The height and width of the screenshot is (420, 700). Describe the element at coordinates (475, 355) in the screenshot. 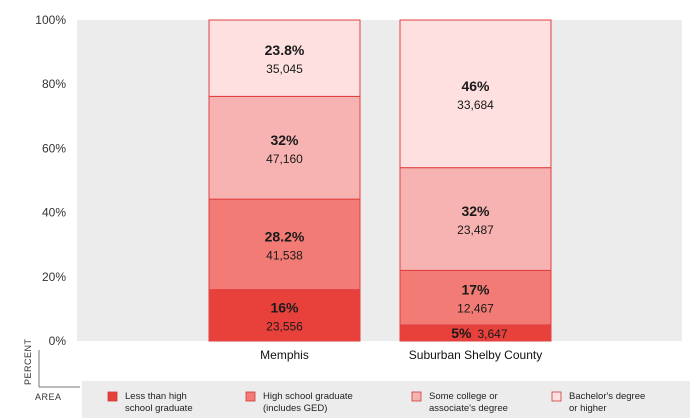

I see `category-label: Suburban Shelby County` at that location.